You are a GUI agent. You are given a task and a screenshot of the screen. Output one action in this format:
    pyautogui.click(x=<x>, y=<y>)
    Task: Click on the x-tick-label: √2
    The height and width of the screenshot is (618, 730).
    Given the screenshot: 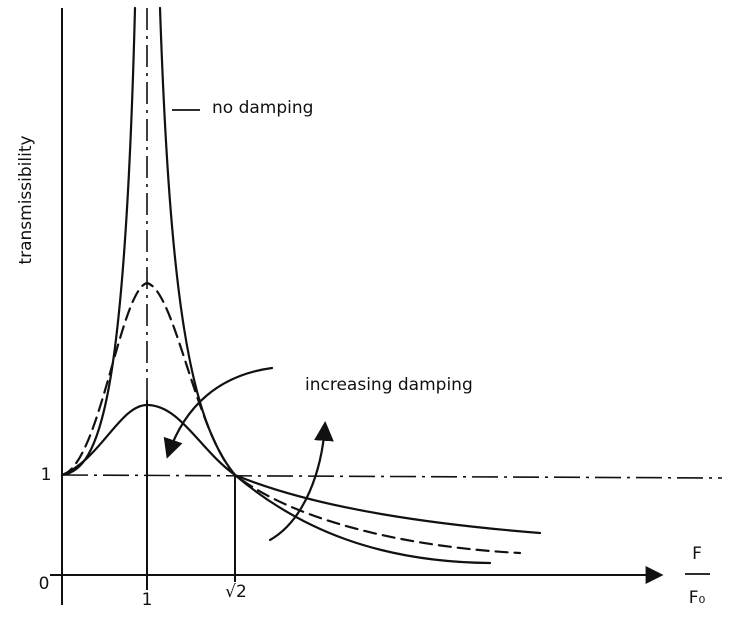 What is the action you would take?
    pyautogui.click(x=236, y=592)
    